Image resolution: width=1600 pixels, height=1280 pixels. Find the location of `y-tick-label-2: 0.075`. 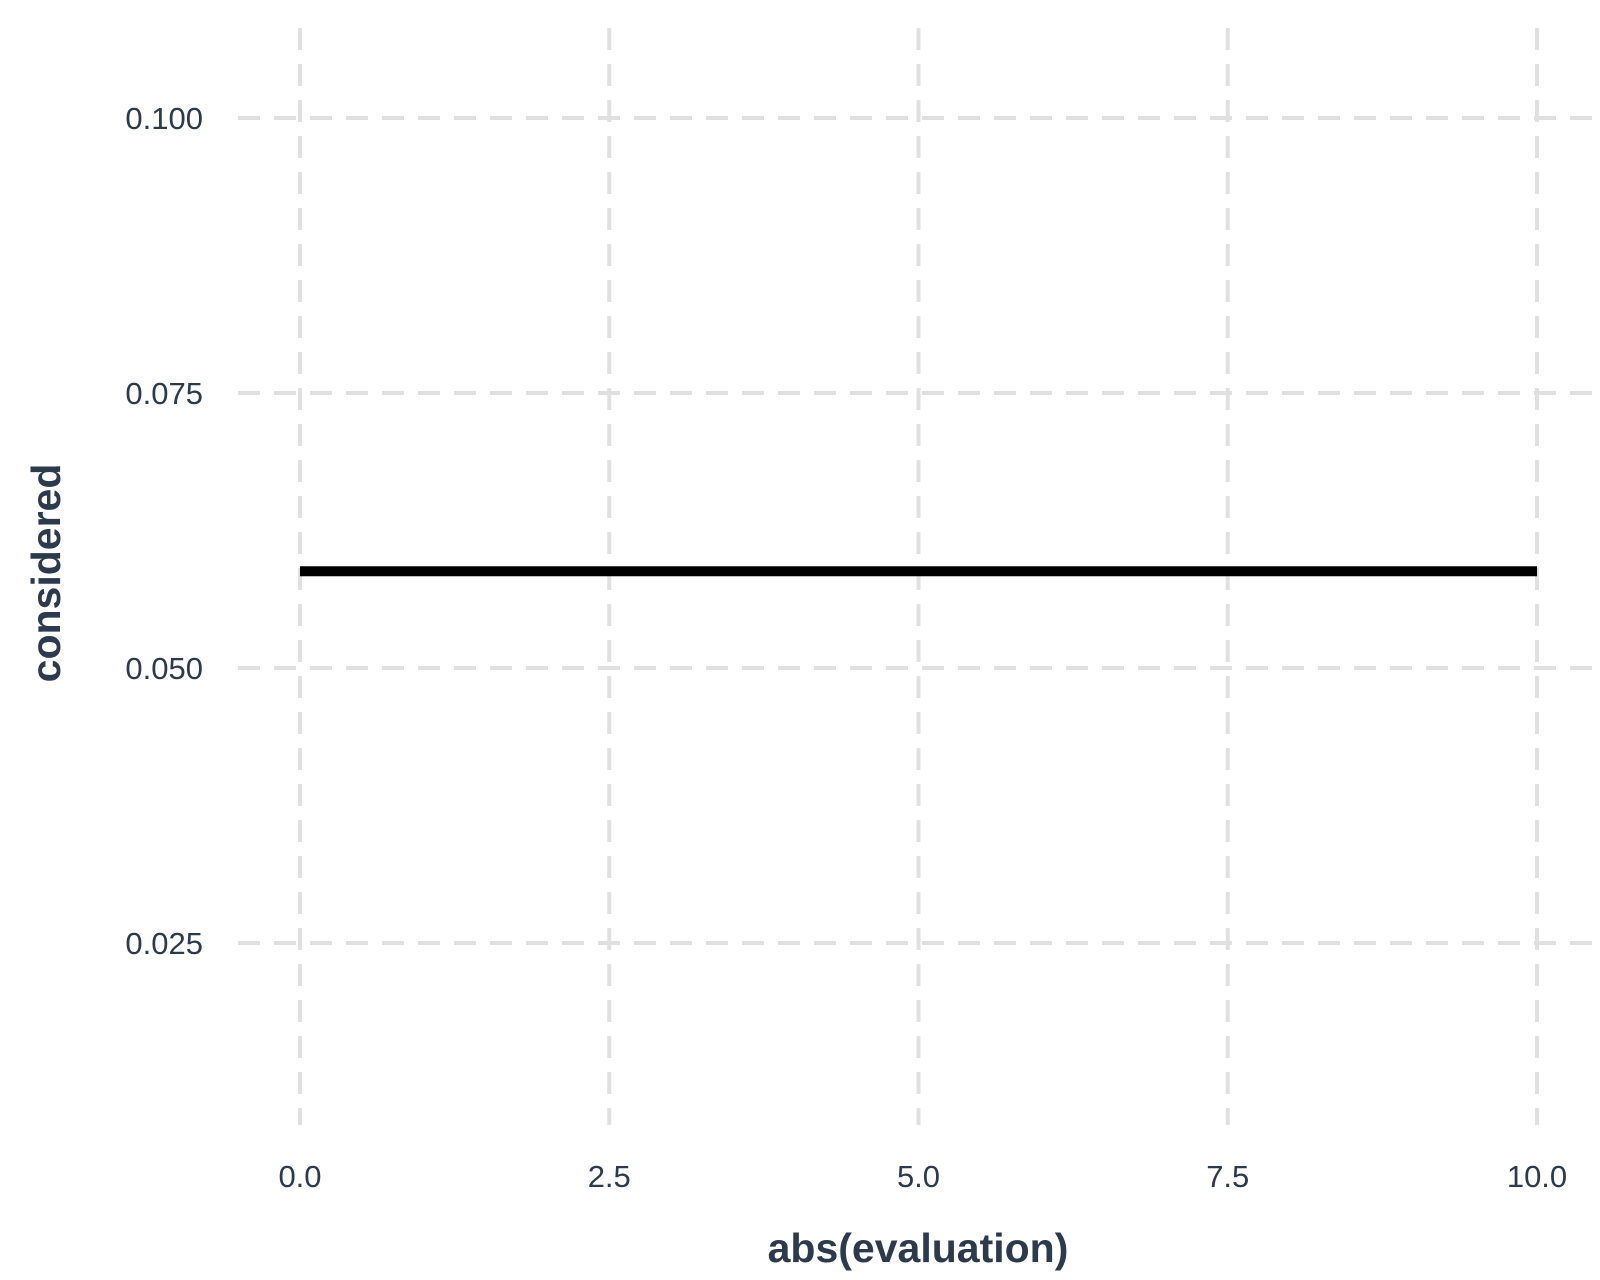

y-tick-label-2: 0.075 is located at coordinates (164, 393).